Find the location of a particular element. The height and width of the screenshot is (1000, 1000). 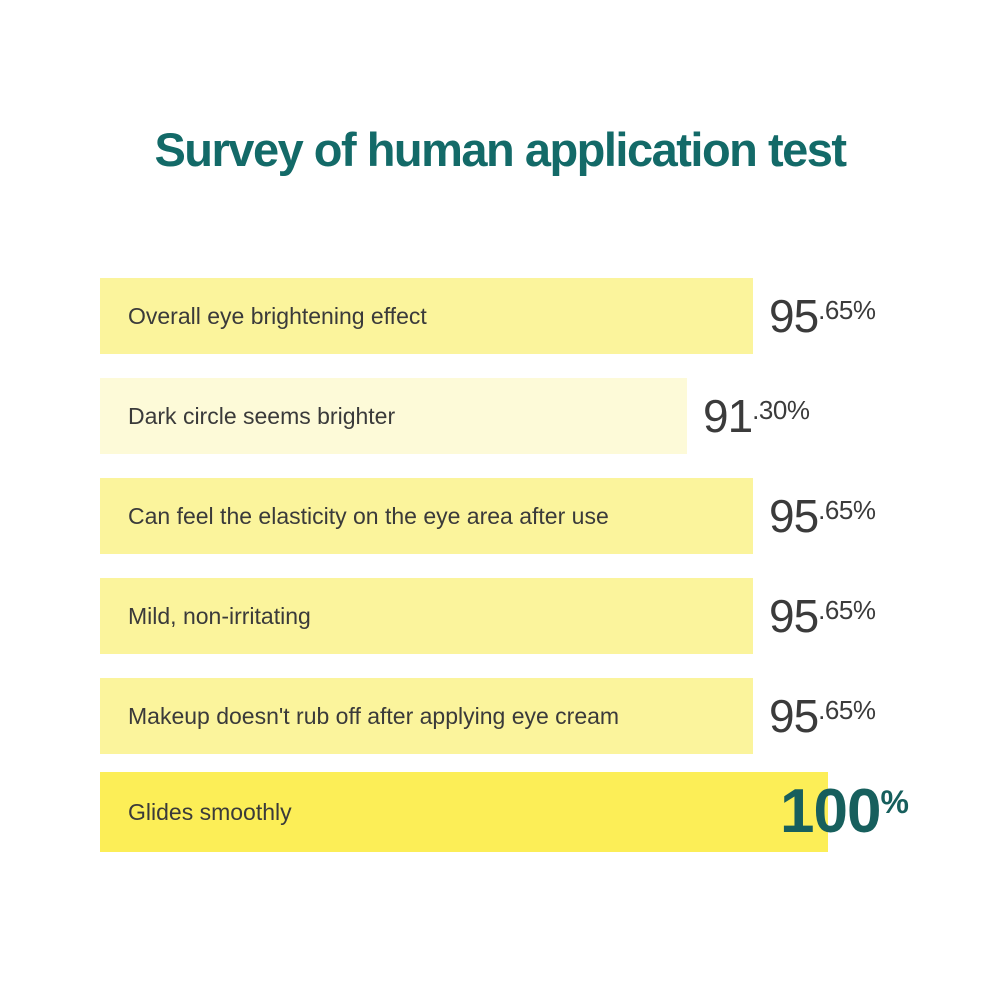

bar-row: Overall eye brightening effect 95 .65% is located at coordinates (515, 316).